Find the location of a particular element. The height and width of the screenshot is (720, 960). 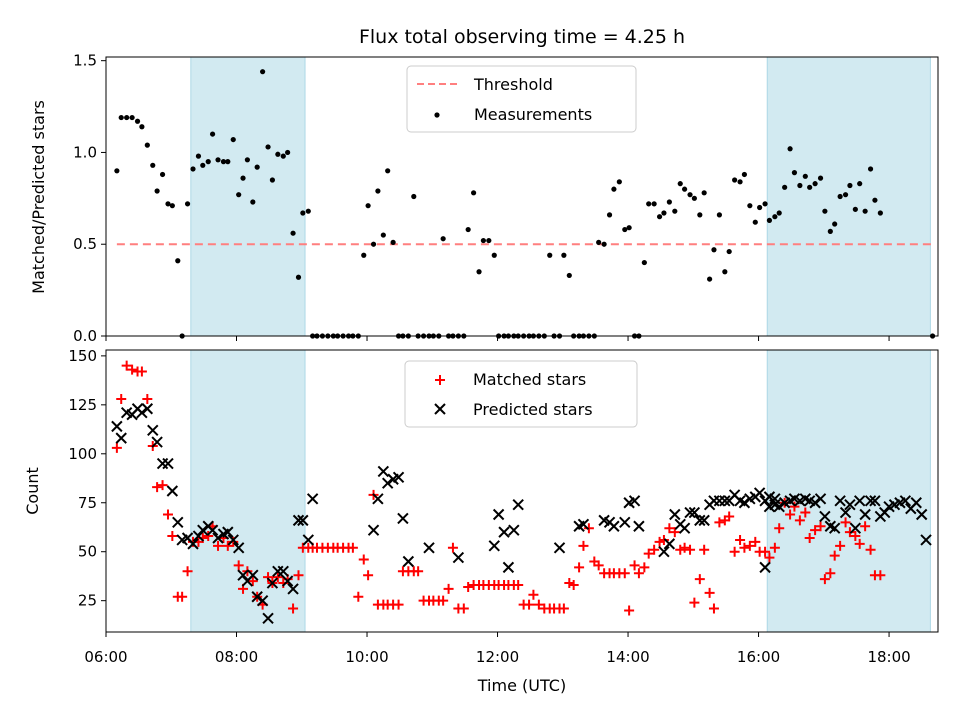

bottom-shaded-interval is located at coordinates (248, 491).